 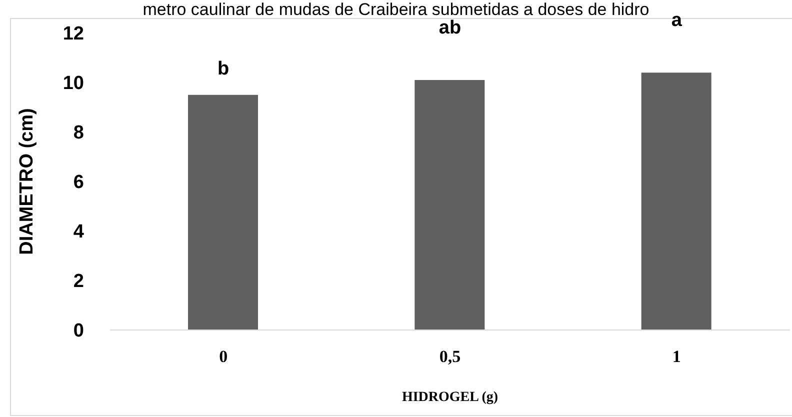 What do you see at coordinates (450, 356) in the screenshot?
I see `x-tick-label: 0,5` at bounding box center [450, 356].